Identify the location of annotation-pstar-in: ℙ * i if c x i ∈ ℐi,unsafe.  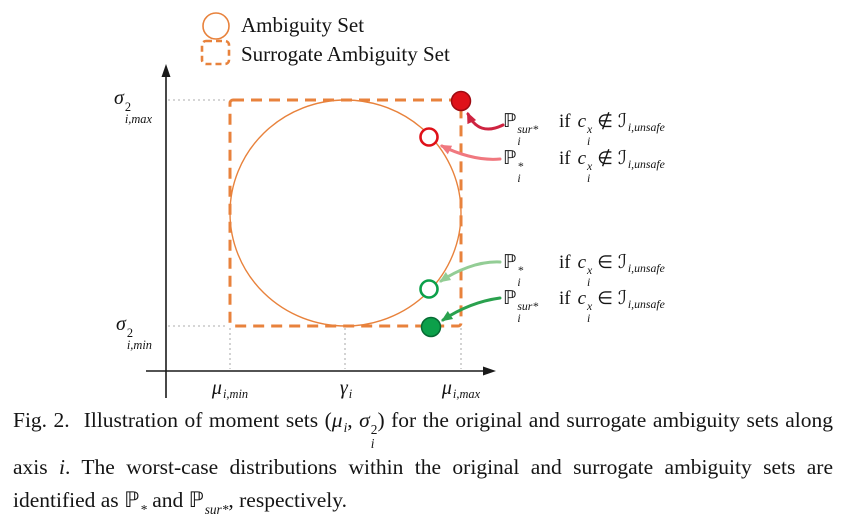
(584, 270).